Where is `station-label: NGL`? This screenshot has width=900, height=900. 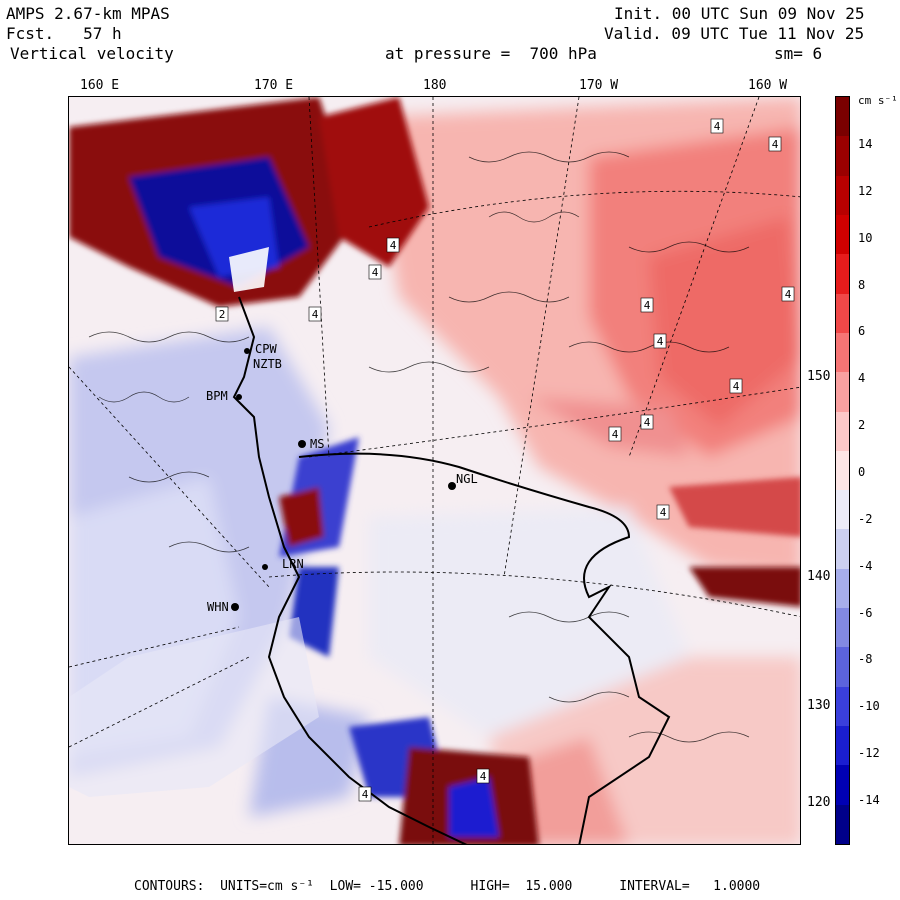 station-label: NGL is located at coordinates (467, 479).